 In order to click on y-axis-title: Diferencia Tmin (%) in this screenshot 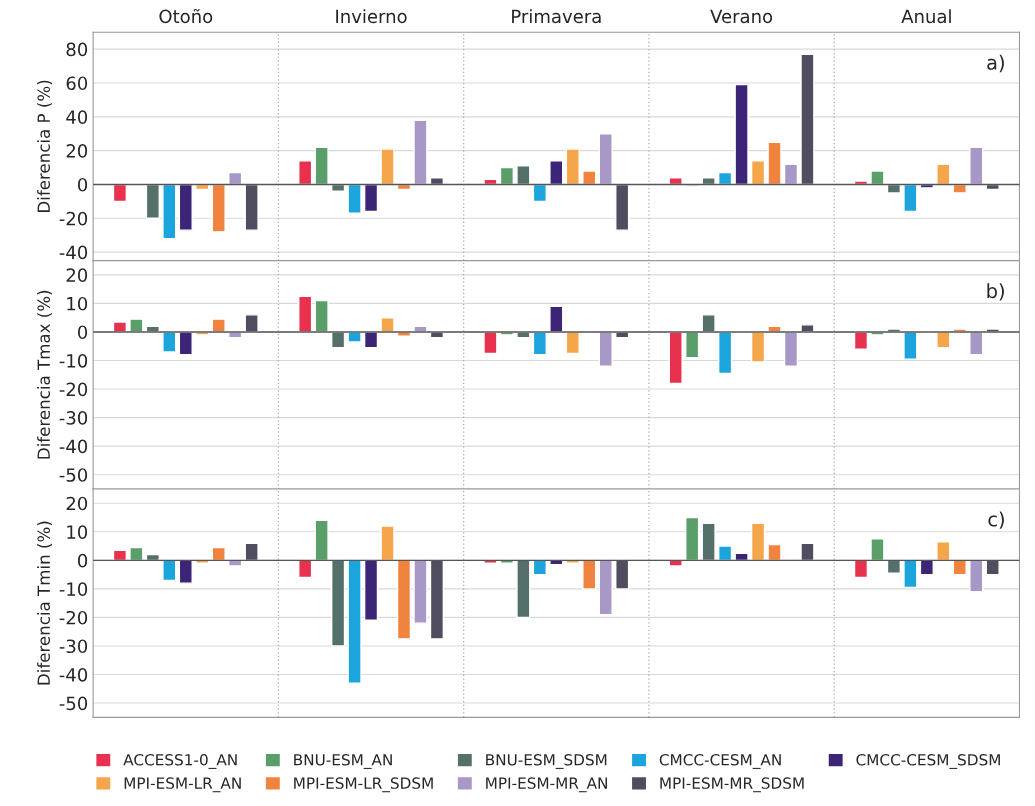, I will do `click(44, 603)`.